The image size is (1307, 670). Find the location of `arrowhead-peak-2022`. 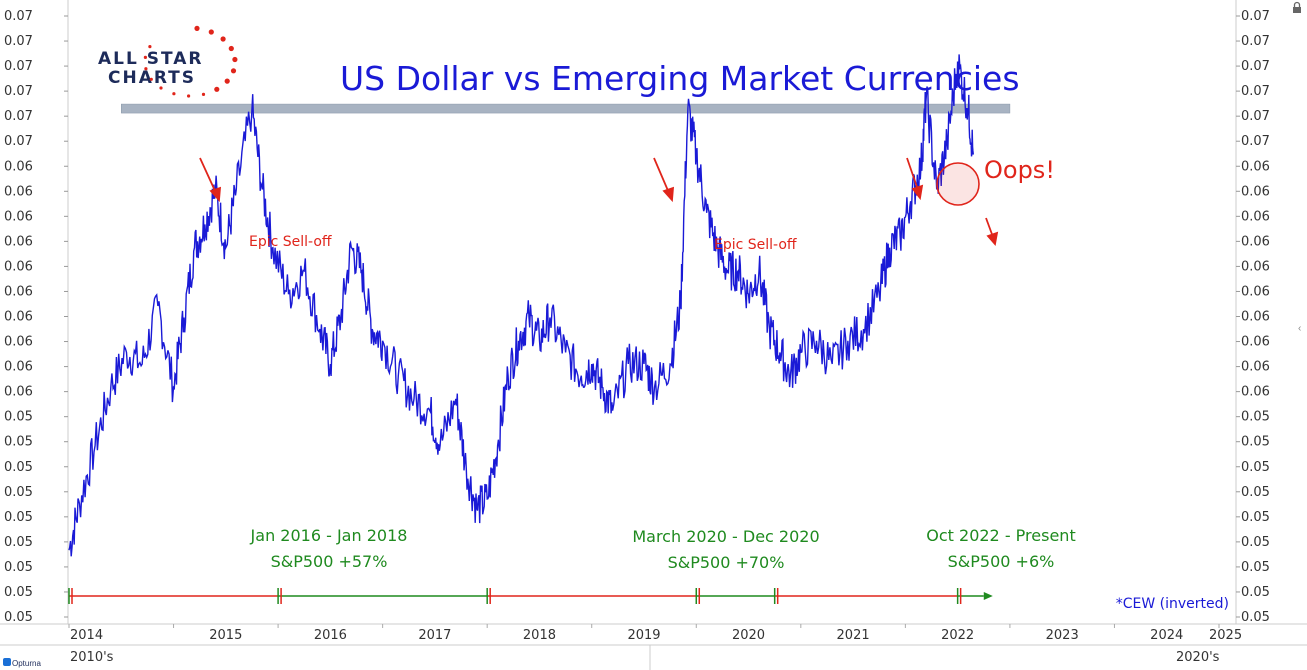

arrowhead-peak-2022 is located at coordinates (917, 192).